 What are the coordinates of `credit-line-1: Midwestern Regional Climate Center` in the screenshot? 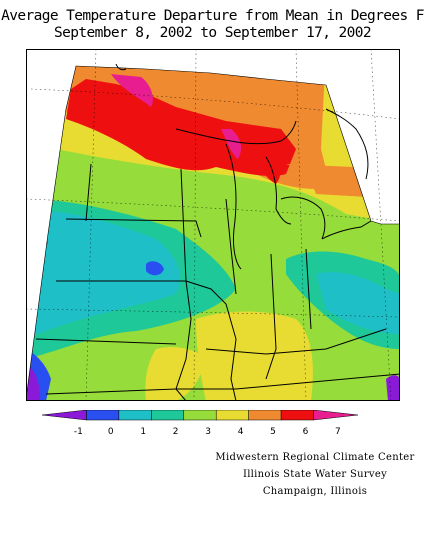 It's located at (315, 457).